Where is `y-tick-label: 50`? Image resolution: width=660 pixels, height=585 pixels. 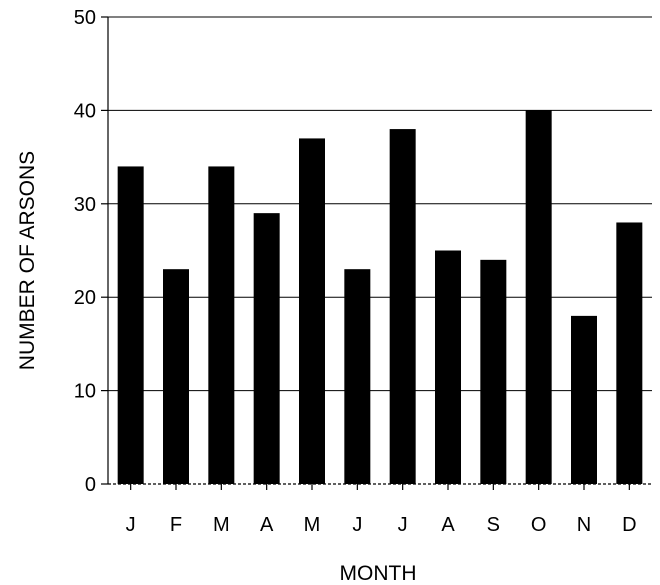 y-tick-label: 50 is located at coordinates (85, 18).